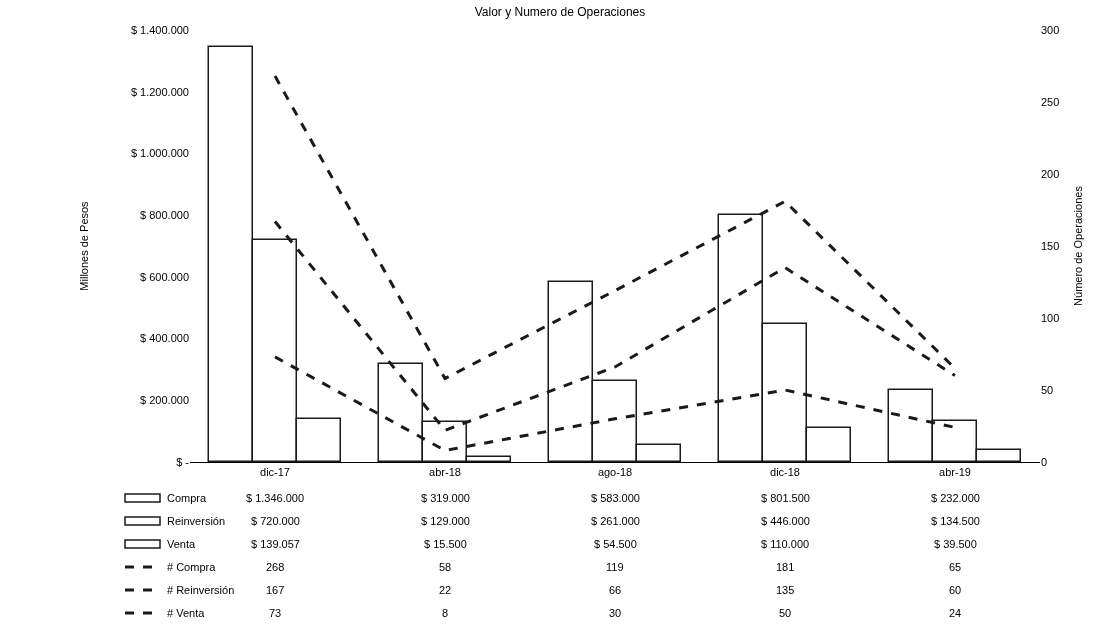  I want to click on data-label: 73, so click(275, 613).